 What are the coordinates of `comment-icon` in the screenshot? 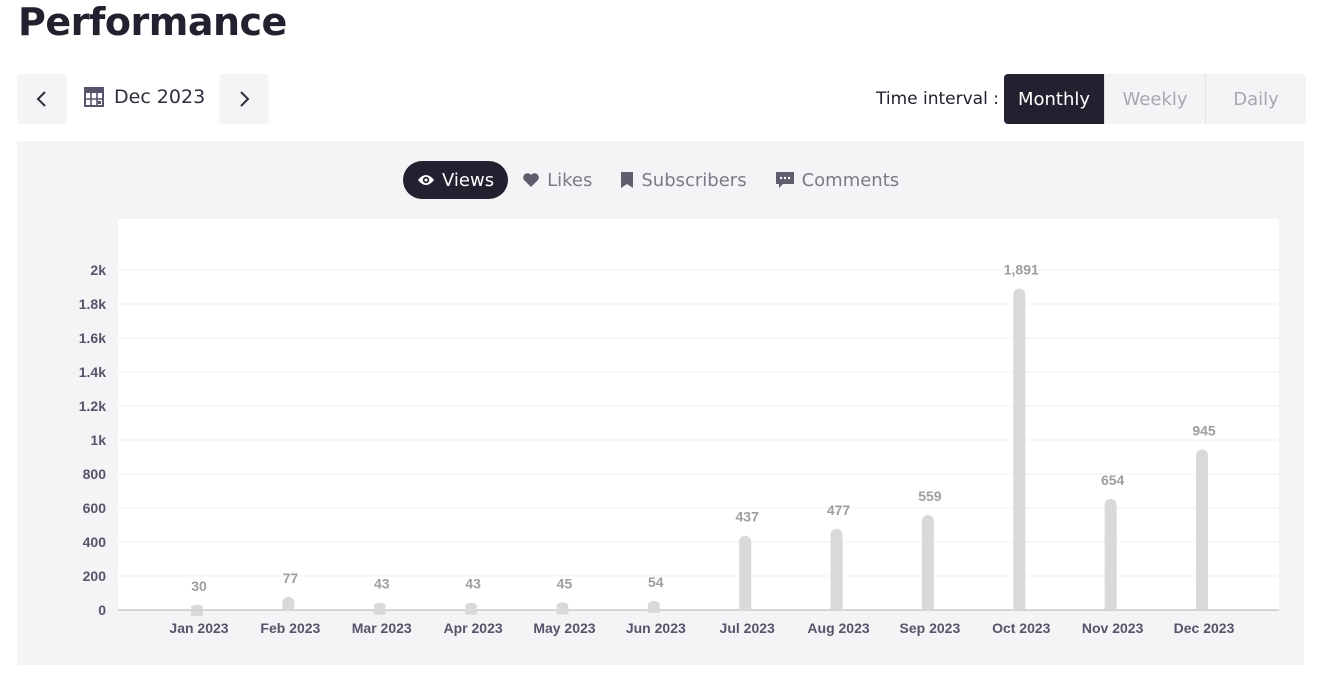 It's located at (784, 180).